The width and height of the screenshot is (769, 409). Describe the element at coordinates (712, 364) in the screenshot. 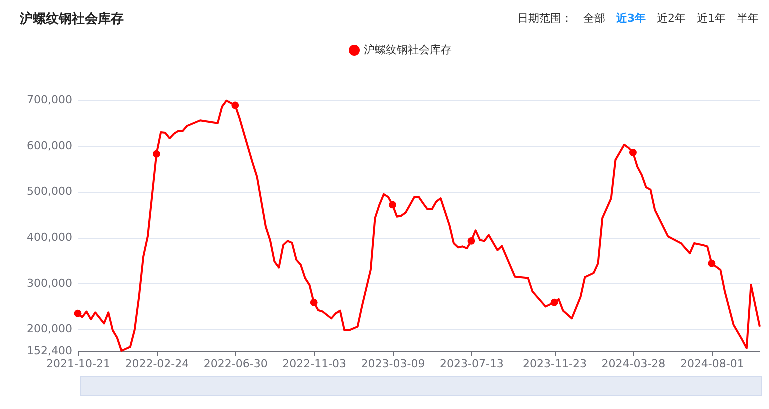

I see `x-tick-label: 2024-08-01` at that location.